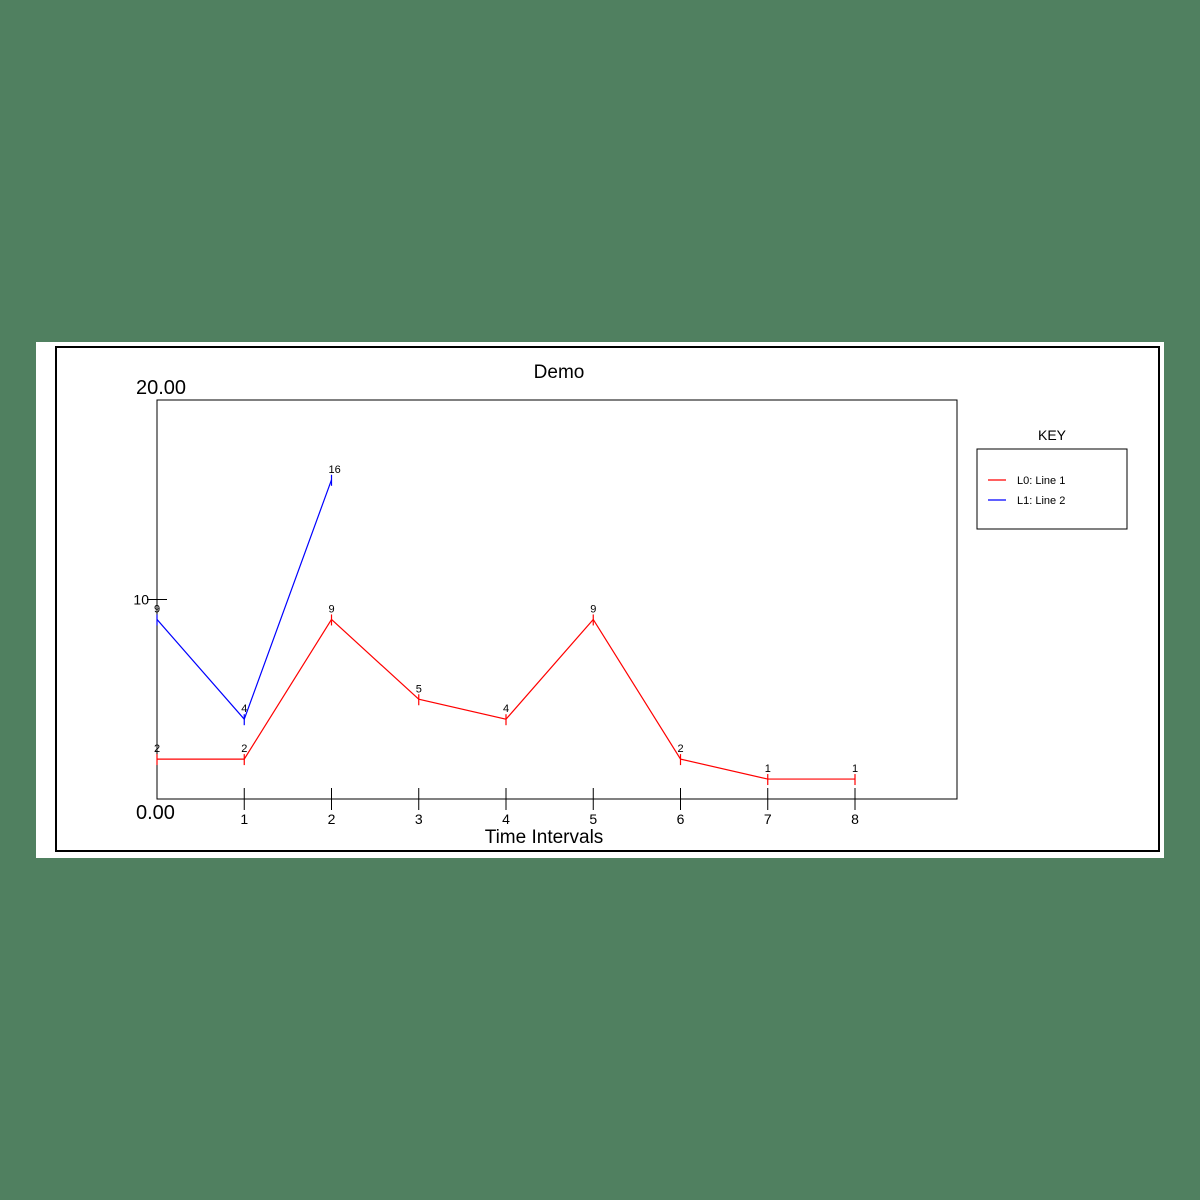 This screenshot has width=1200, height=1200. I want to click on series-1: 9 4 16, so click(247, 595).